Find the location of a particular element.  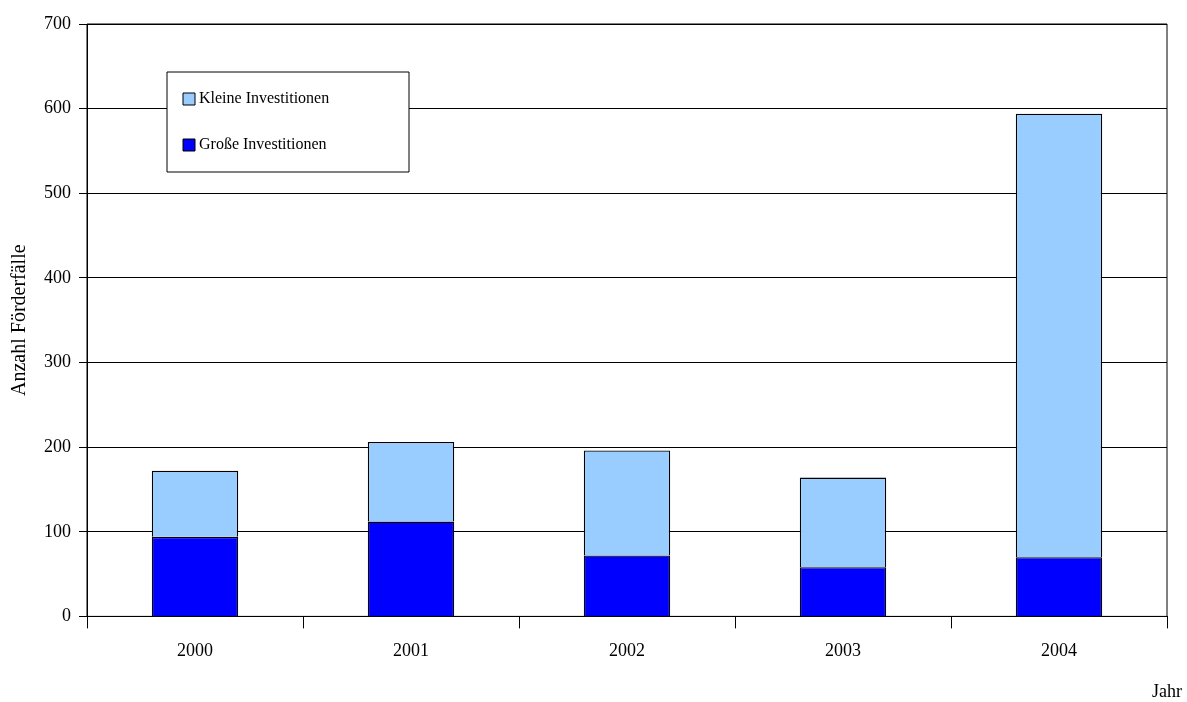

y-tick-label: 400 is located at coordinates (57, 276).